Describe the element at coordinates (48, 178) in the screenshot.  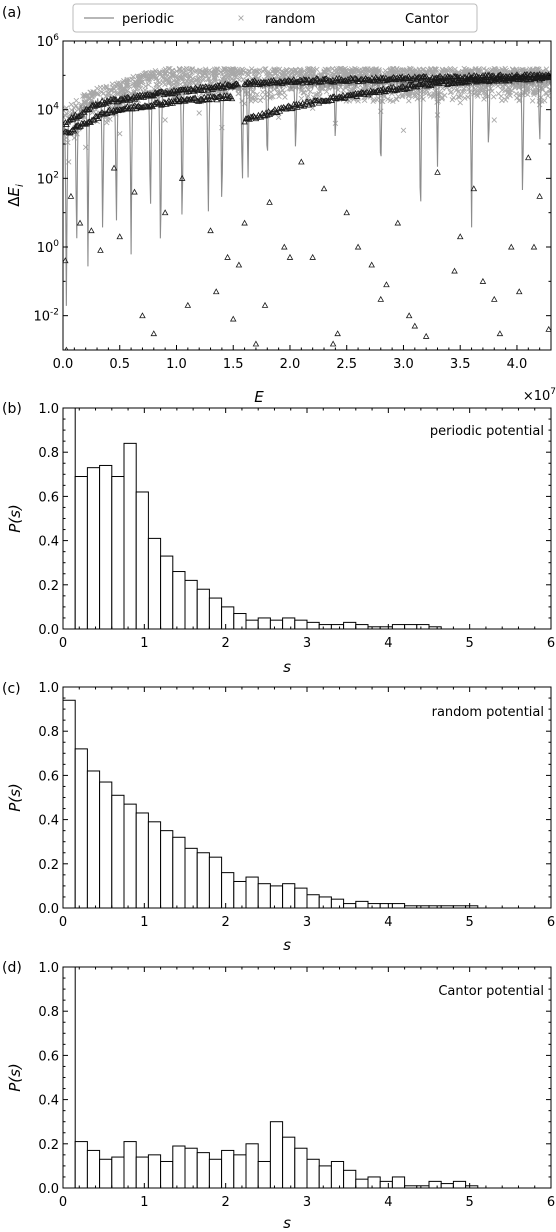
I see `y-tick-label-a-2: 10²` at that location.